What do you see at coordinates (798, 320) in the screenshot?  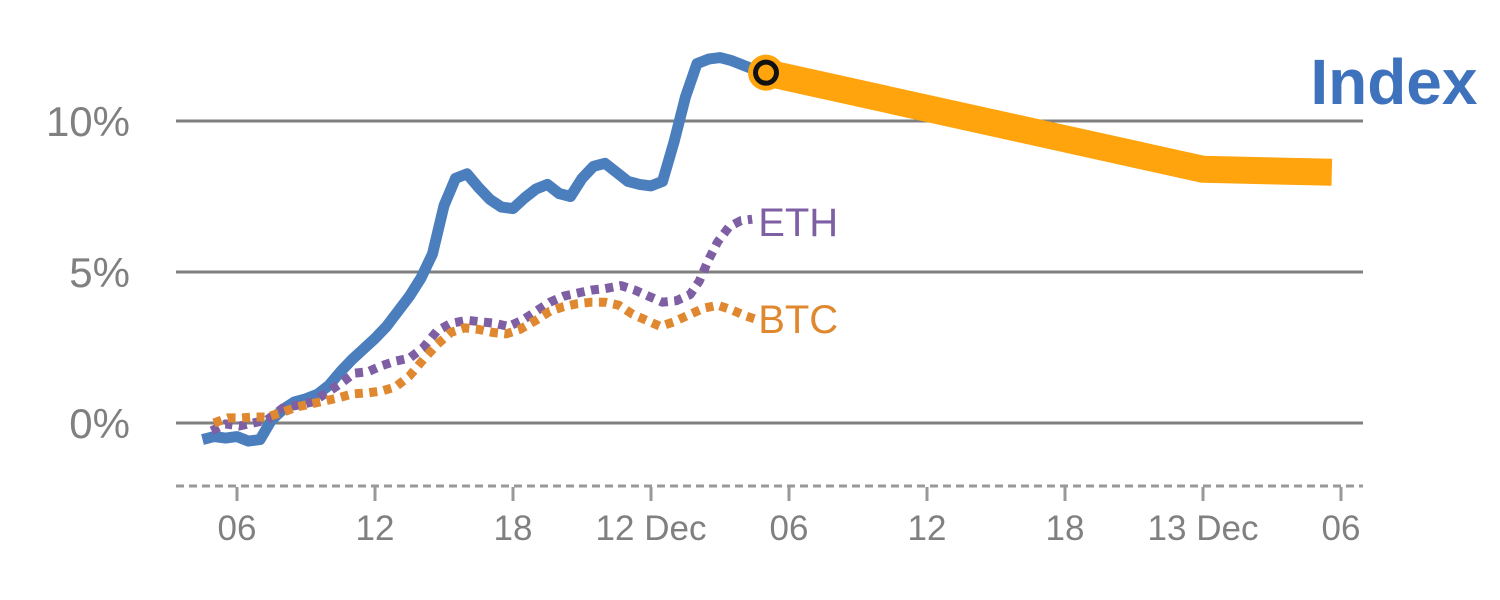 I see `label-btc: BTC` at bounding box center [798, 320].